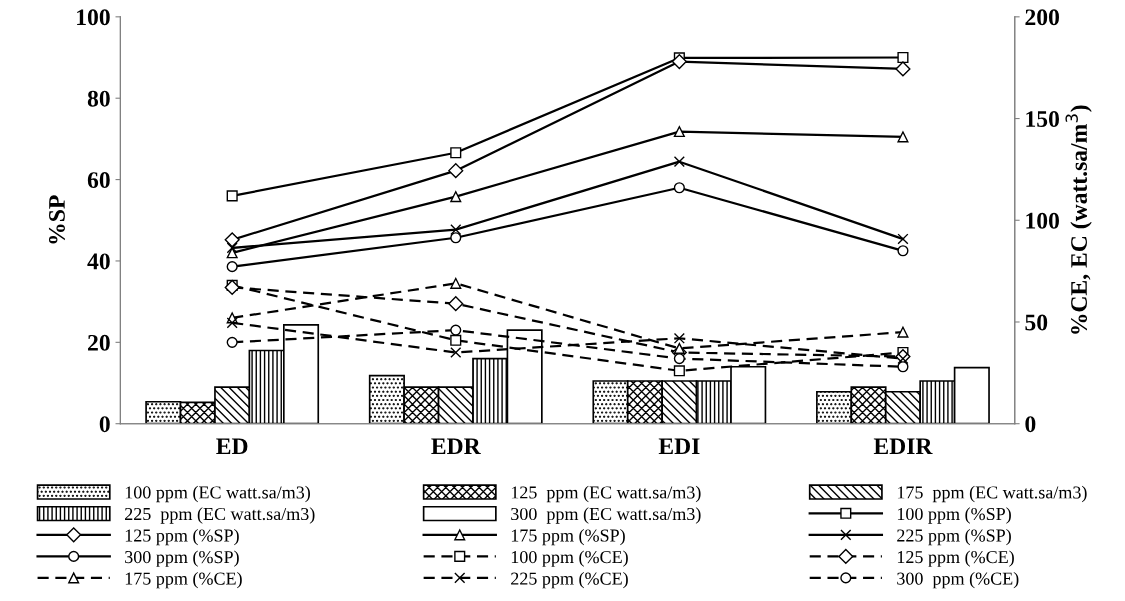  Describe the element at coordinates (958, 580) in the screenshot. I see `legend-label: 300 ppm (%CE)` at that location.